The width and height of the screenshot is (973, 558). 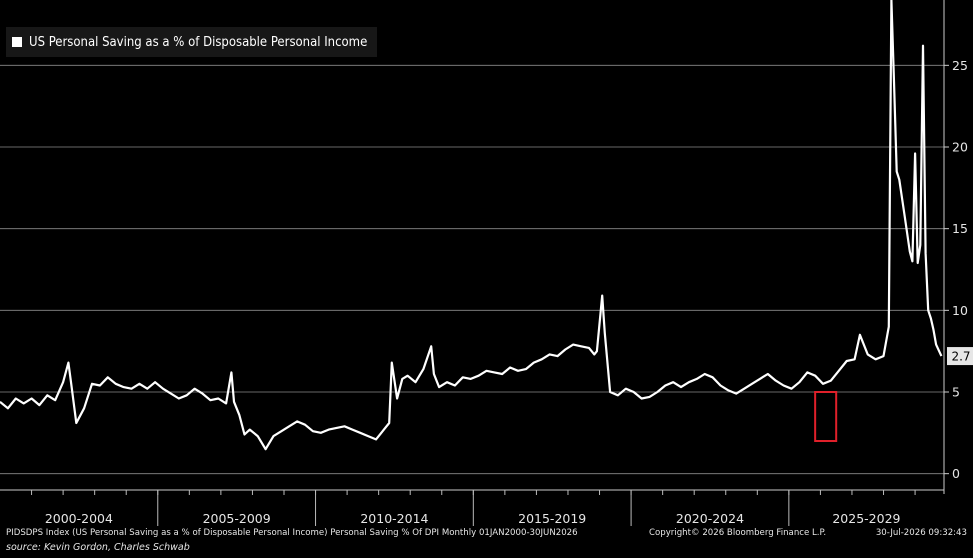 What do you see at coordinates (956, 392) in the screenshot?
I see `y-tick-label: 5` at bounding box center [956, 392].